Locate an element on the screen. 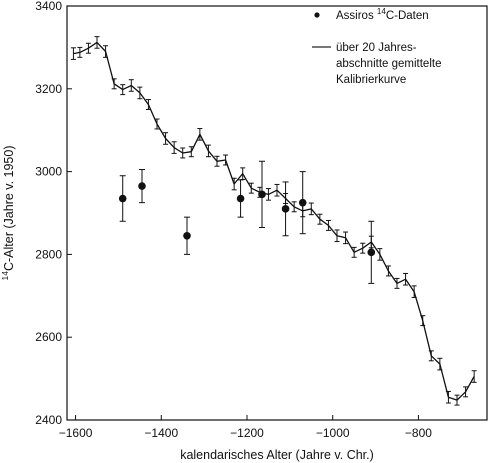  y-axis-title: 14C-Alter (Jahre v. 1950) is located at coordinates (8, 213).